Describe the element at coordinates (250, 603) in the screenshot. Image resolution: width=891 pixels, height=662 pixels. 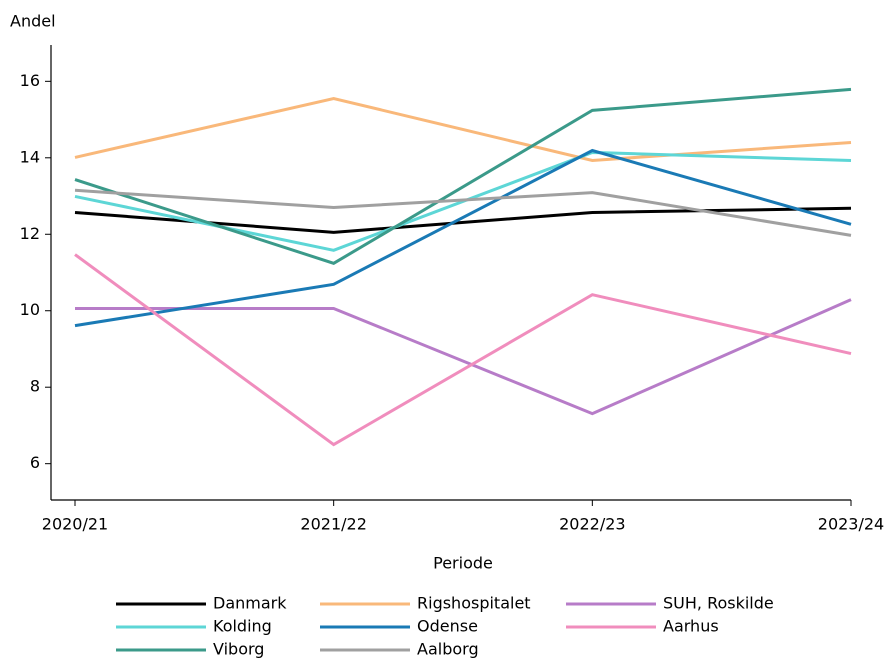
I see `legend-label: Danmark` at that location.